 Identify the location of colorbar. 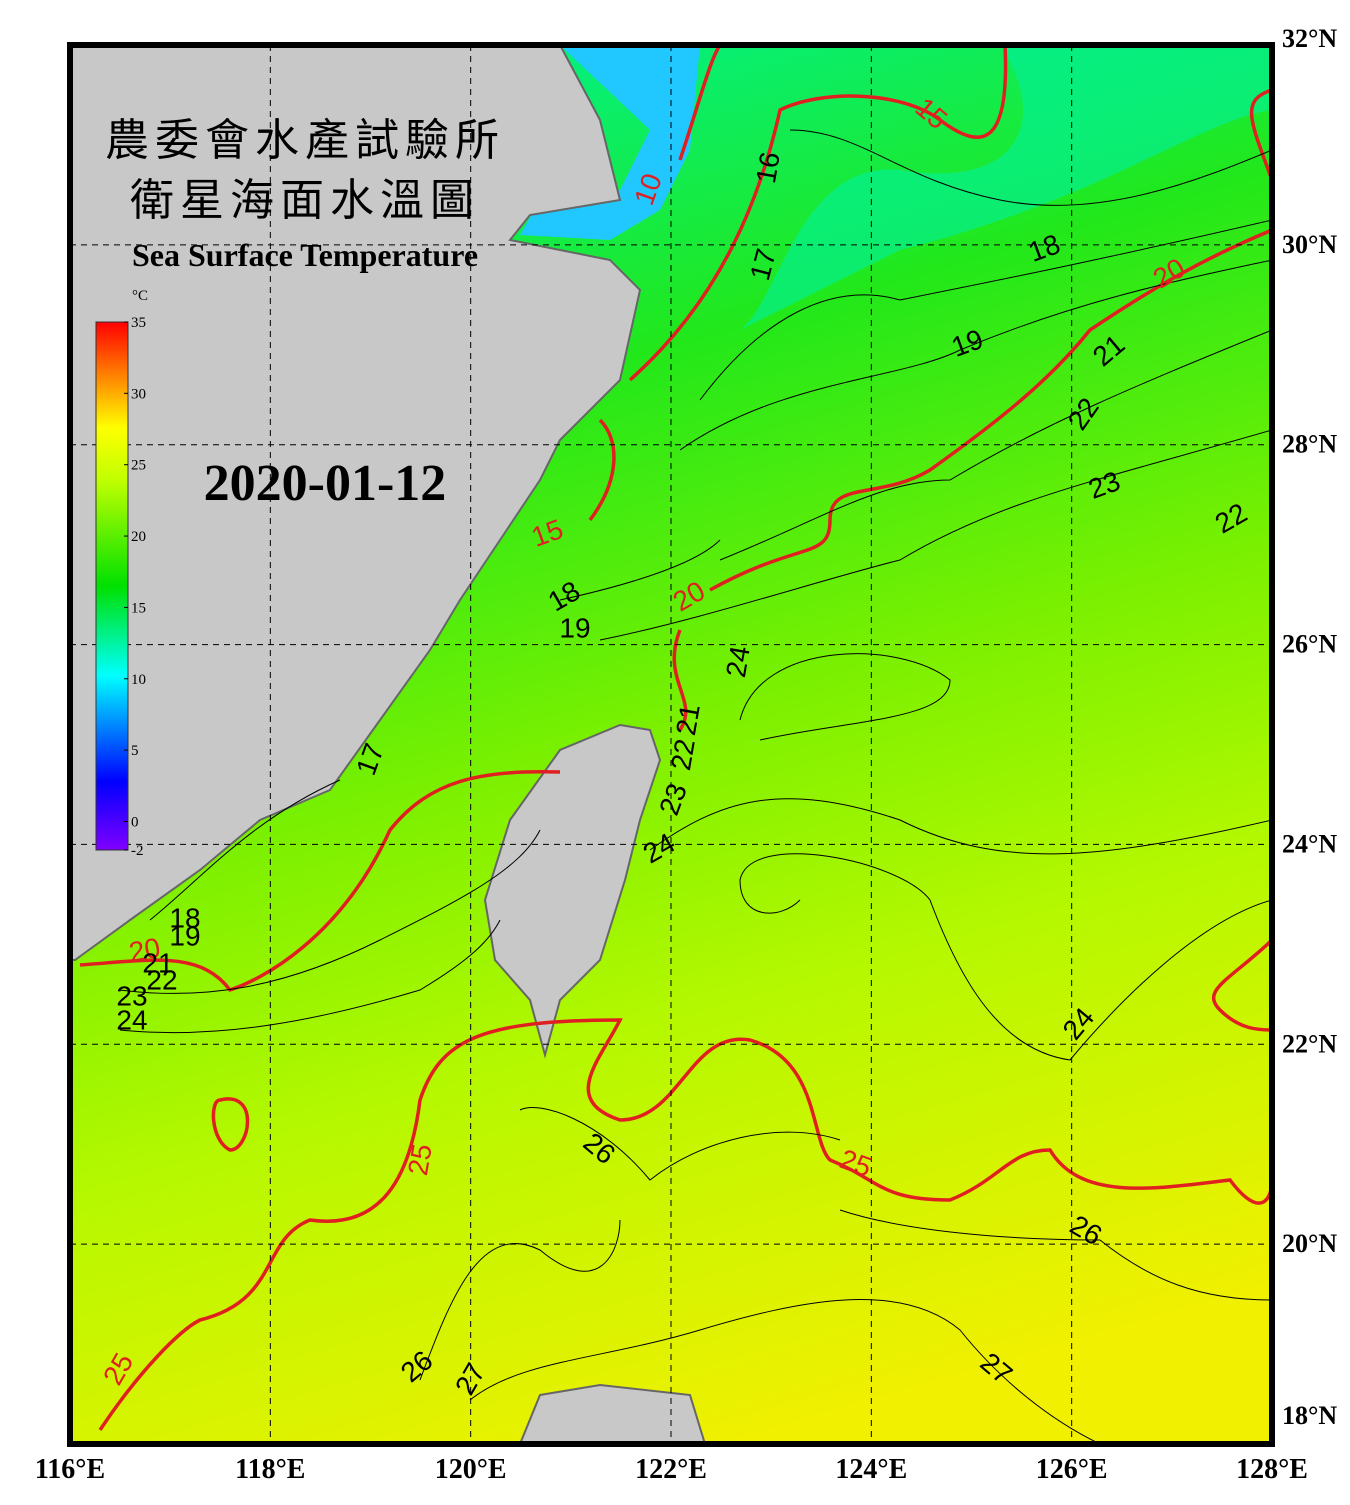
(112, 586).